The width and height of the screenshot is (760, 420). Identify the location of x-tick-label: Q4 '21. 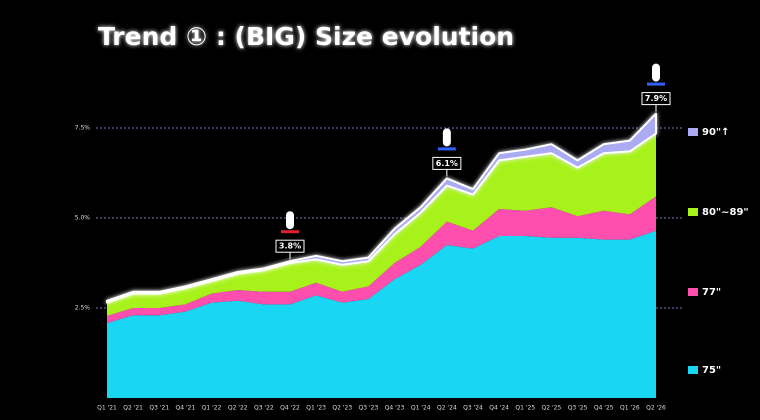
(186, 408).